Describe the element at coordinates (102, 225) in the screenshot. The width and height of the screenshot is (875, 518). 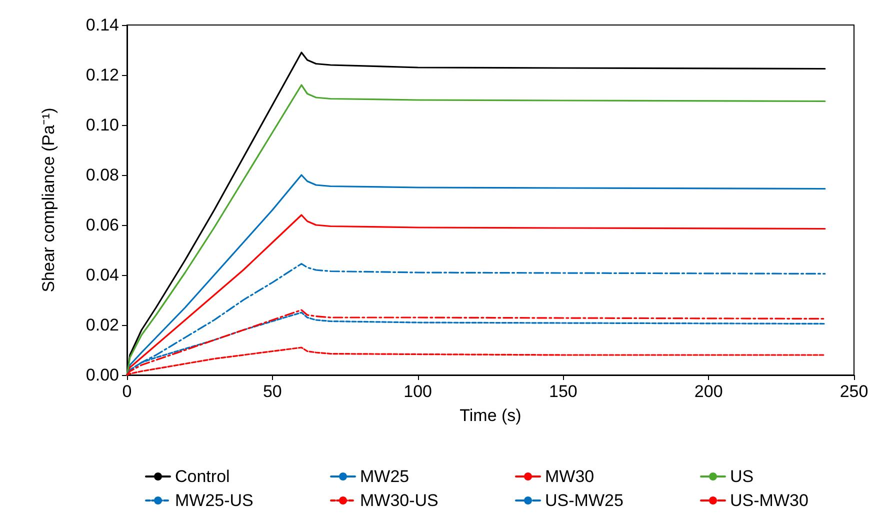
I see `y-tick-label: 0.06` at that location.